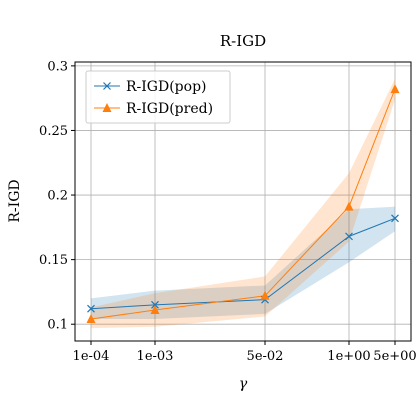 This screenshot has height=420, width=420. I want to click on y-tick-label: 0.15, so click(53, 260).